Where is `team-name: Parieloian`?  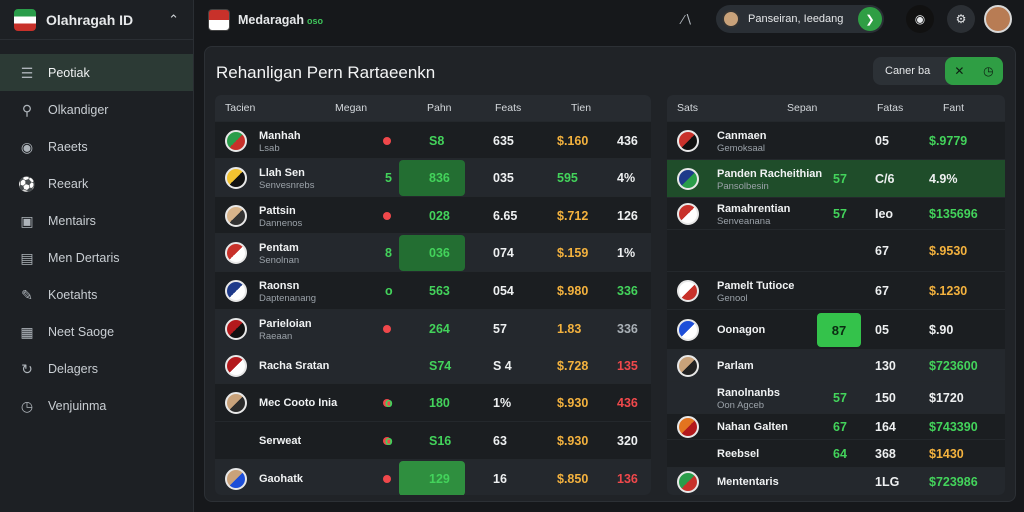 team-name: Parieloian is located at coordinates (285, 323).